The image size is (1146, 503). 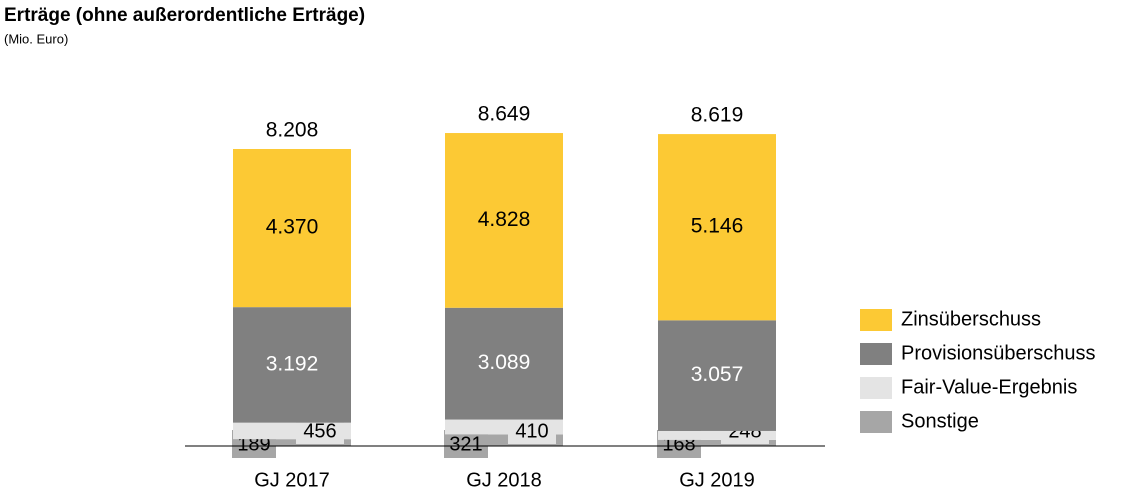 I want to click on total-label: 8.619, so click(x=717, y=115).